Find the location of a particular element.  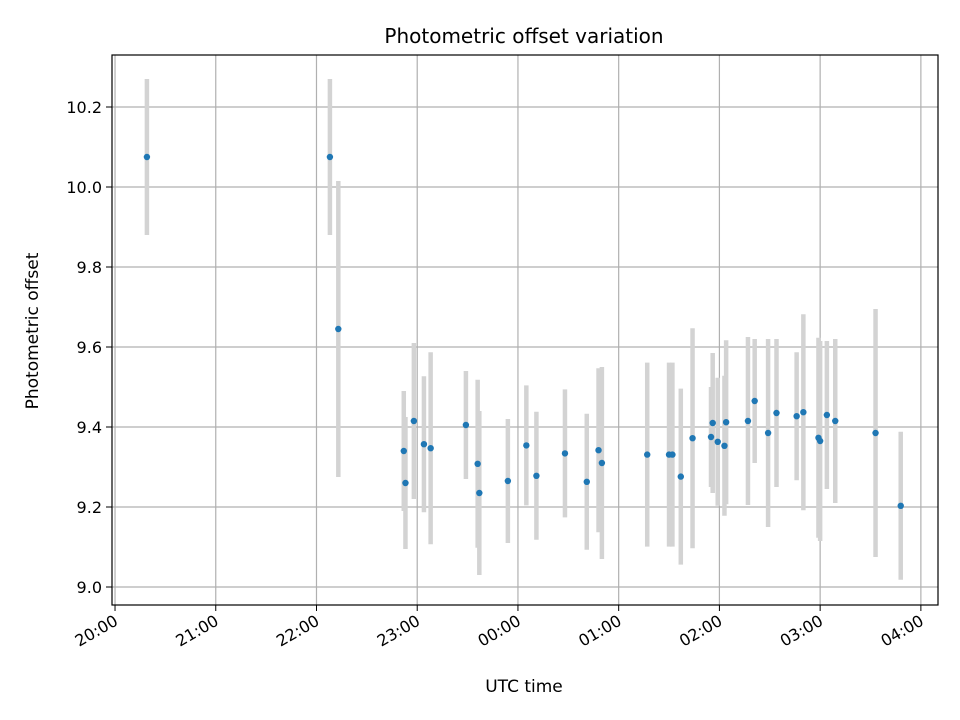

x-tick-label: 02:00 is located at coordinates (700, 631).